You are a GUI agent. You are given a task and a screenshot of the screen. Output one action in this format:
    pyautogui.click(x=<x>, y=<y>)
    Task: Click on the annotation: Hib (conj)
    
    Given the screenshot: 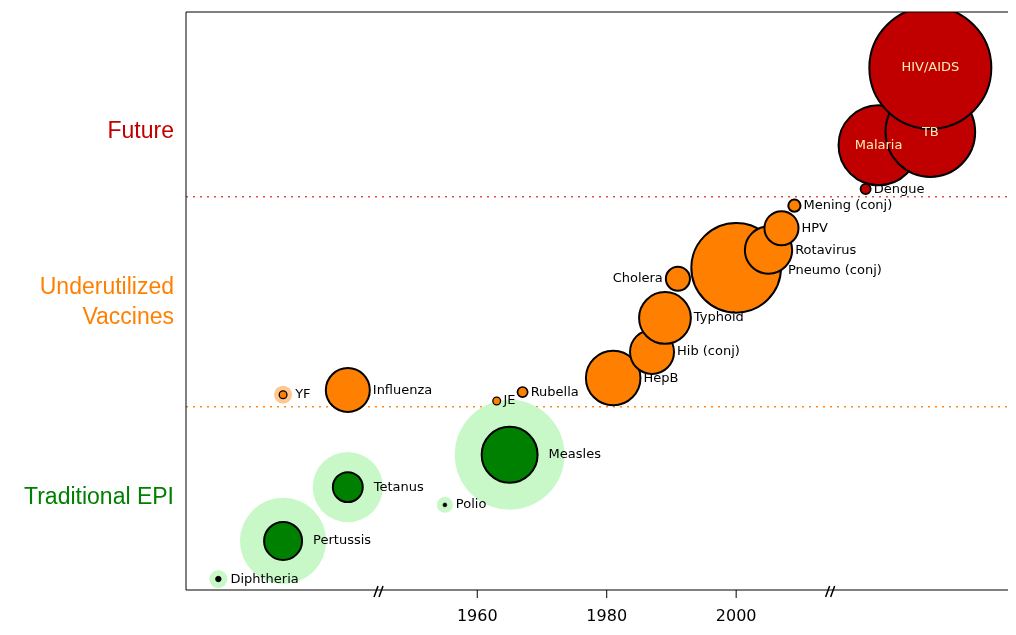 What is the action you would take?
    pyautogui.click(x=708, y=351)
    